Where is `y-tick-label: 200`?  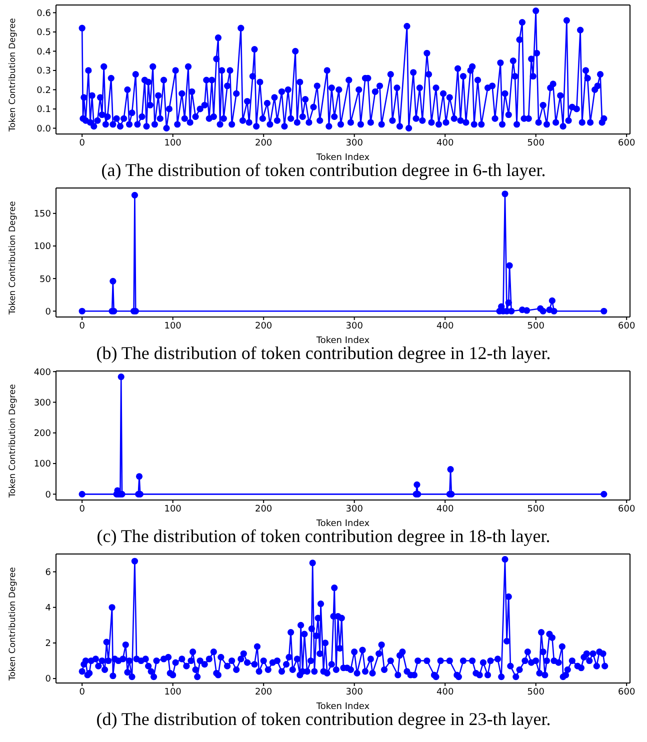
y-tick-label: 200 is located at coordinates (43, 434).